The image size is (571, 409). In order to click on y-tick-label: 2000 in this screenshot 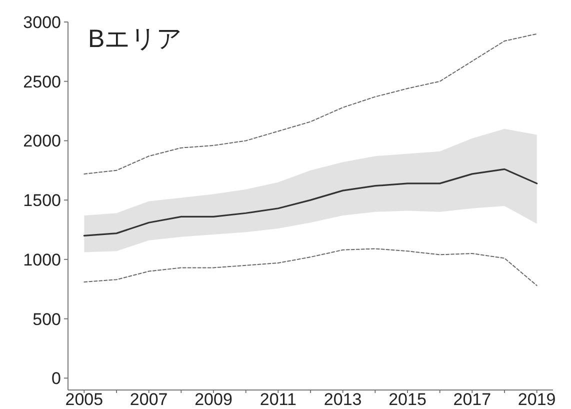, I will do `click(42, 141)`.